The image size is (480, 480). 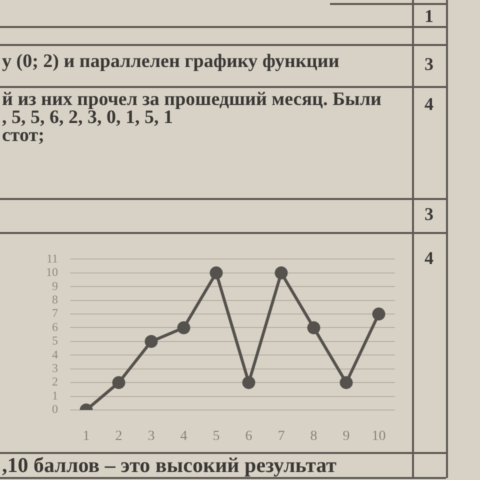 What do you see at coordinates (86, 436) in the screenshot?
I see `x-tick-label: 1` at bounding box center [86, 436].